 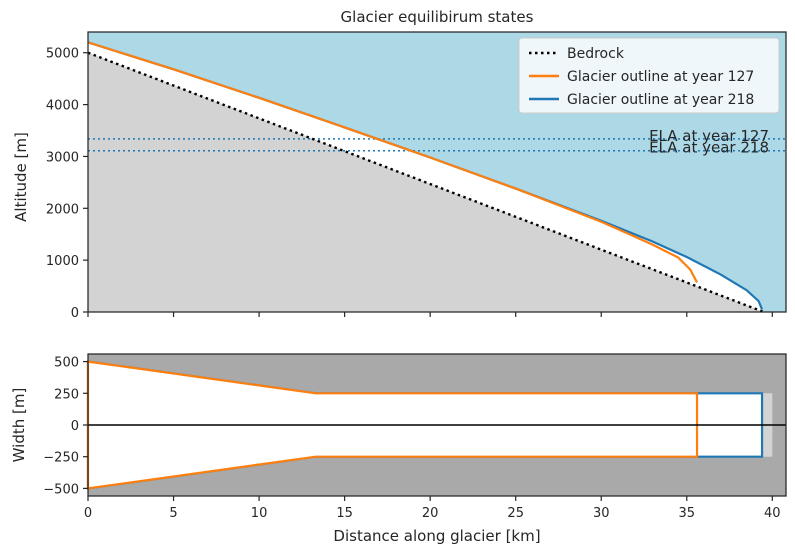 What do you see at coordinates (62, 54) in the screenshot?
I see `y-tick-label: 5000` at bounding box center [62, 54].